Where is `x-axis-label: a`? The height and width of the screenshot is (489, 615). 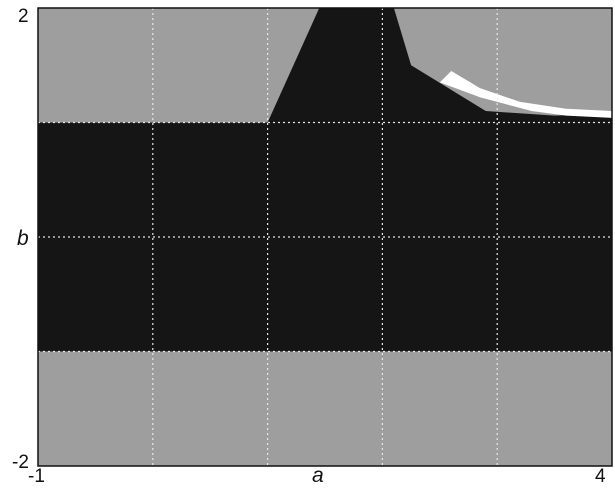 x-axis-label: a is located at coordinates (318, 475).